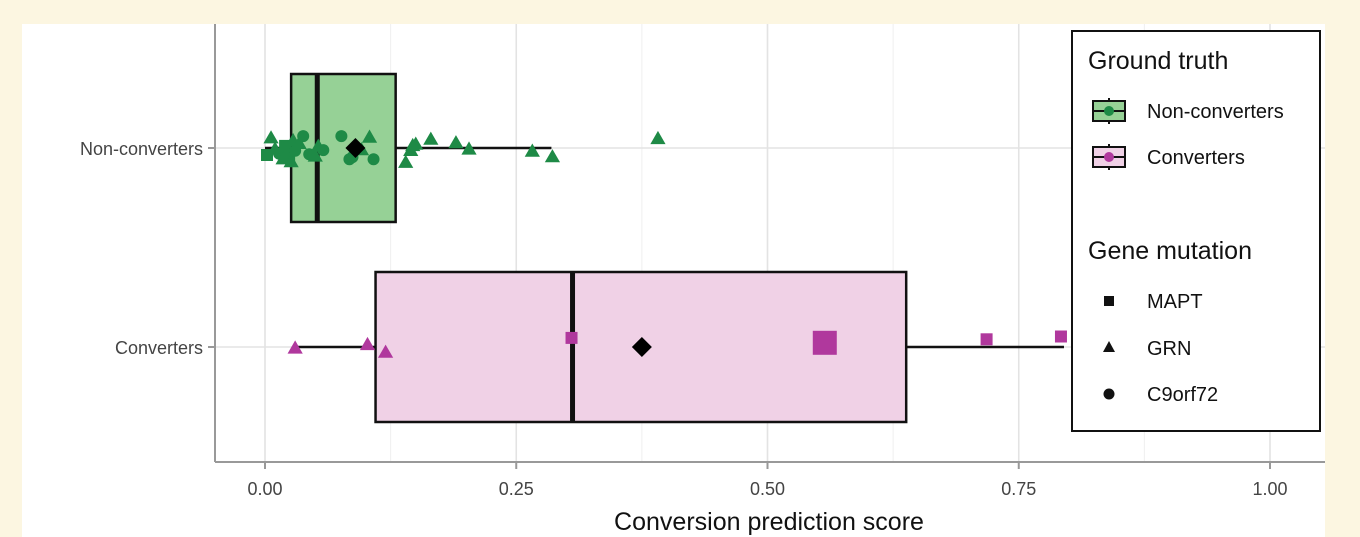 This screenshot has height=537, width=1360. Describe the element at coordinates (767, 489) in the screenshot. I see `x-tick-label: 0.50` at that location.